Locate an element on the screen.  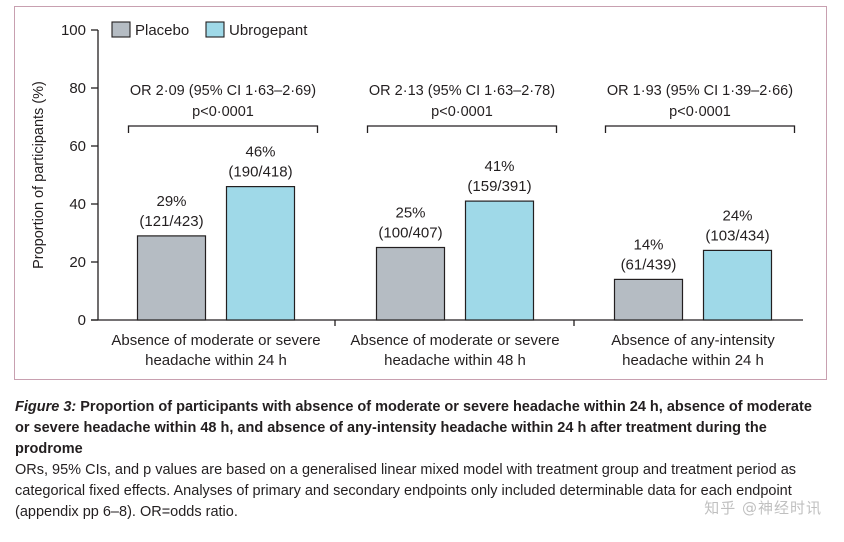
odds-ratio-label: OR 2·13 (95% CI 1·63–2·78) is located at coordinates (462, 91).